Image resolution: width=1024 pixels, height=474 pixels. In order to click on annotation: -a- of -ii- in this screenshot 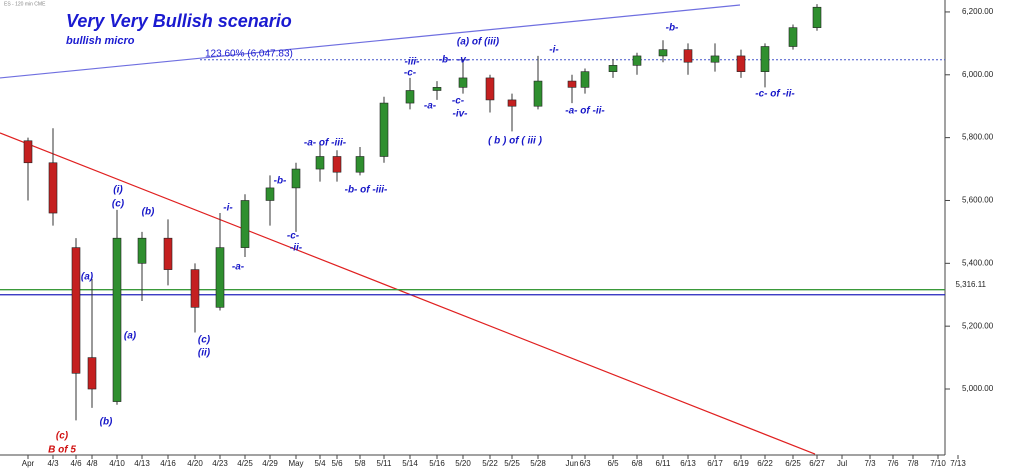, I will do `click(585, 111)`.